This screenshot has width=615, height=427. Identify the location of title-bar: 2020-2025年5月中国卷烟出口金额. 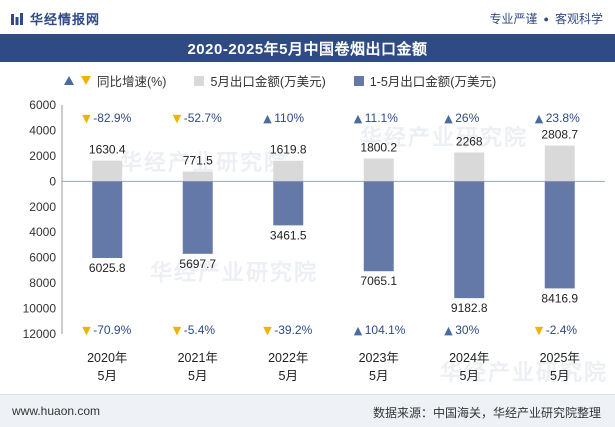
(307, 48).